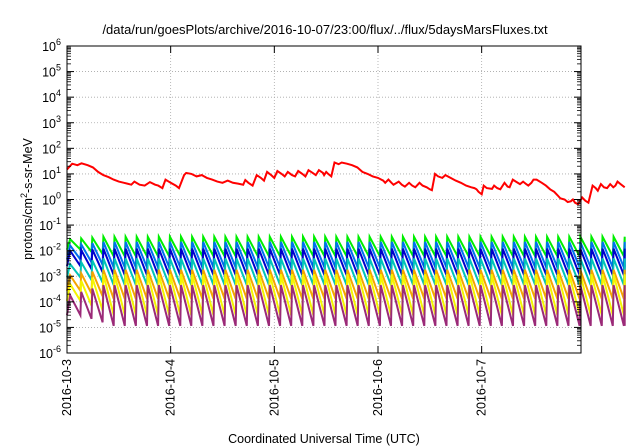 Image resolution: width=640 pixels, height=448 pixels. I want to click on x-axis-label: Coordinated Universal Time (UTC), so click(324, 439).